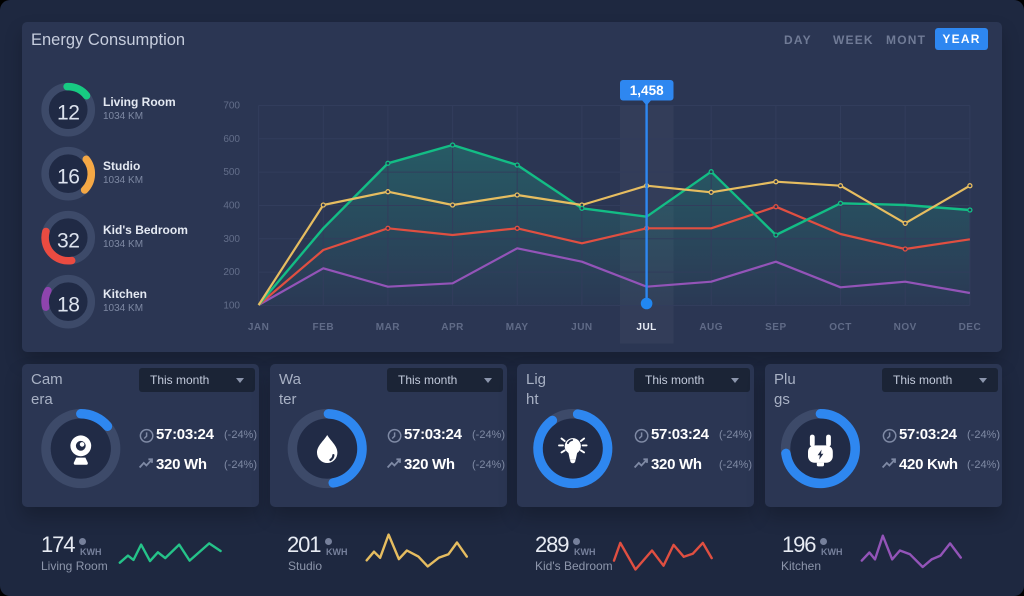  What do you see at coordinates (646, 327) in the screenshot?
I see `svg-text: JUL` at bounding box center [646, 327].